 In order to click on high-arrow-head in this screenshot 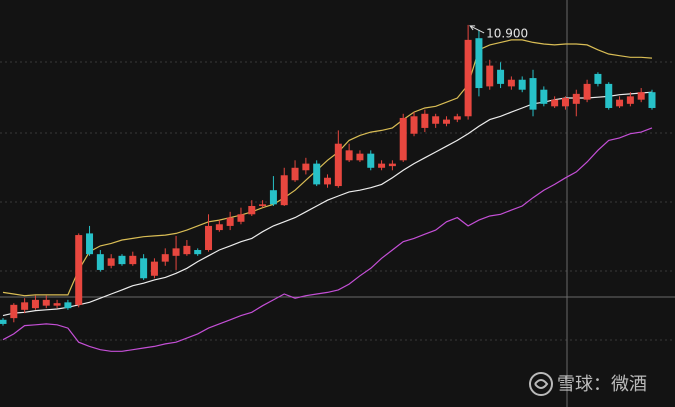, I will do `click(472, 28)`.